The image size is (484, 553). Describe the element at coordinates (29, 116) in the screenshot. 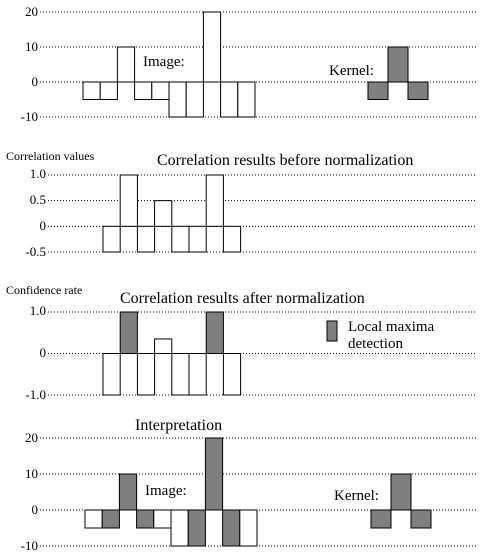

I see `p1-ytick-3: -10` at that location.